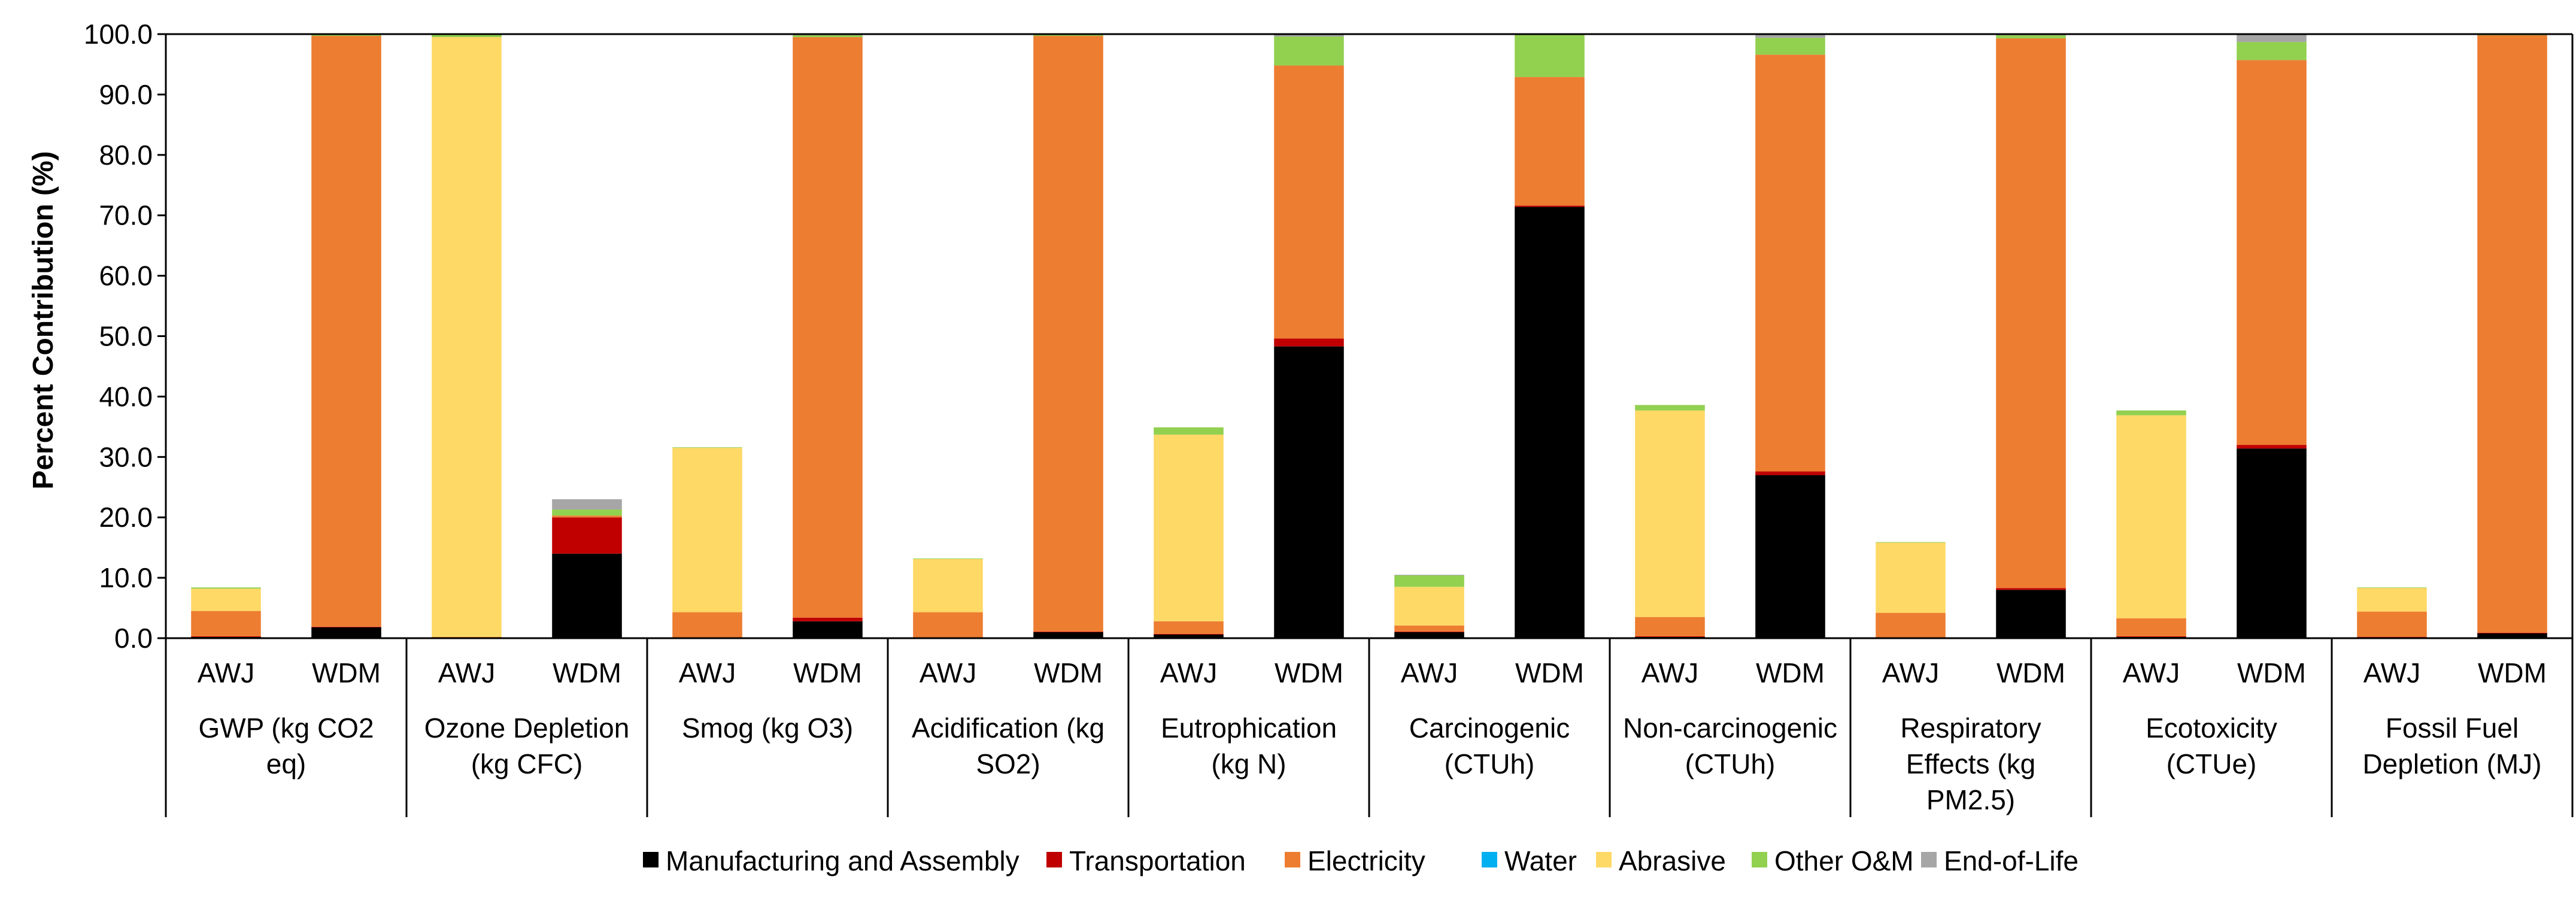  Describe the element at coordinates (2452, 728) in the screenshot. I see `group-label: Fossil Fuel` at that location.